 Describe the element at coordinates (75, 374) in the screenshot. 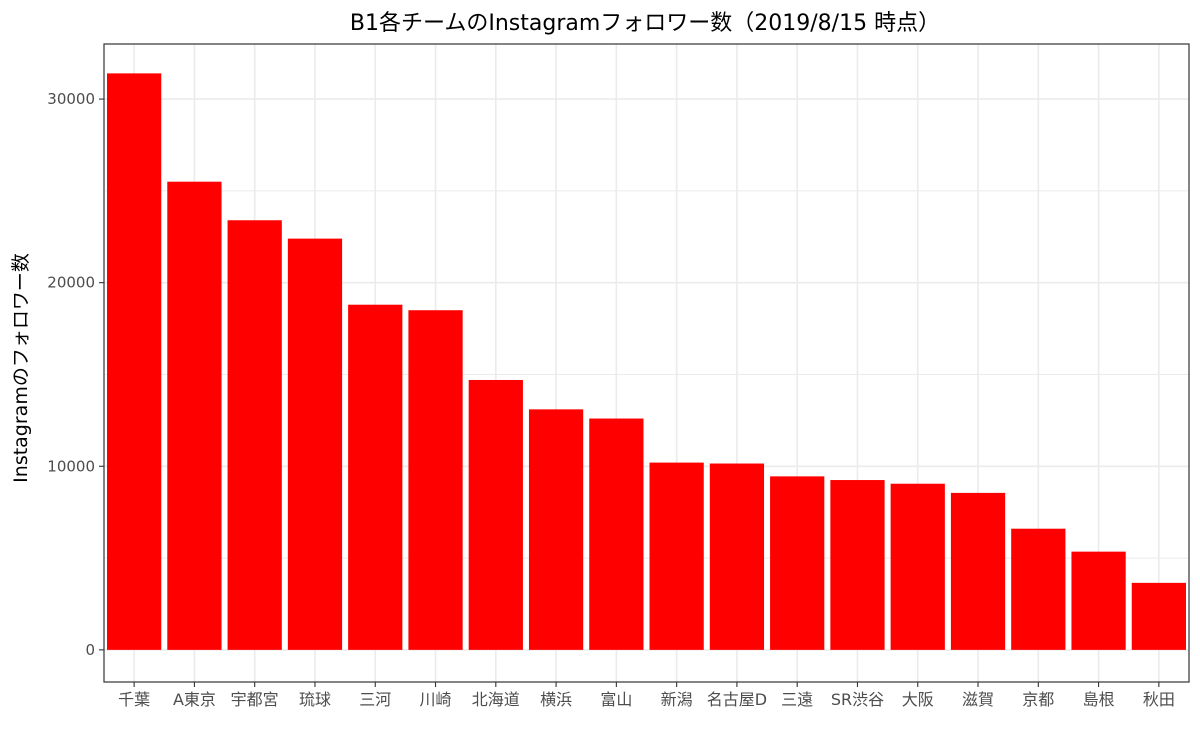

I see `y-axis: 0 10000 20000 30000` at that location.